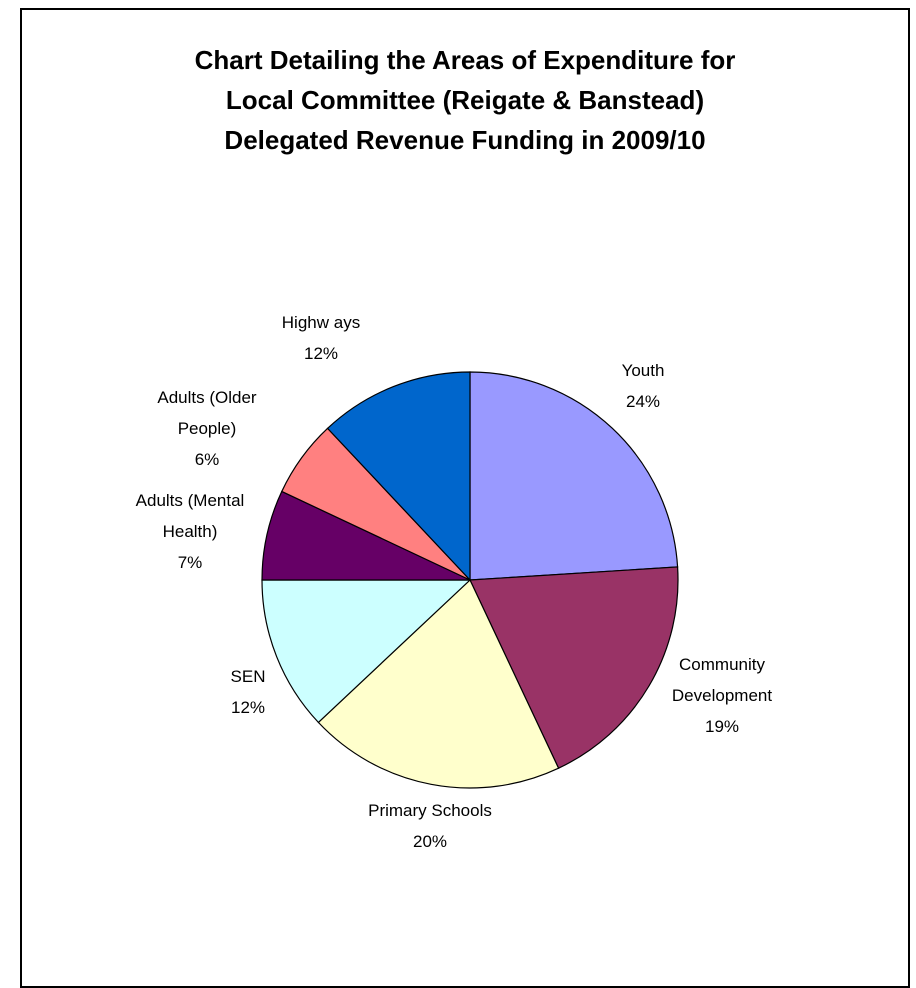 This screenshot has height=988, width=916. I want to click on slice-label-line: Health), so click(190, 531).